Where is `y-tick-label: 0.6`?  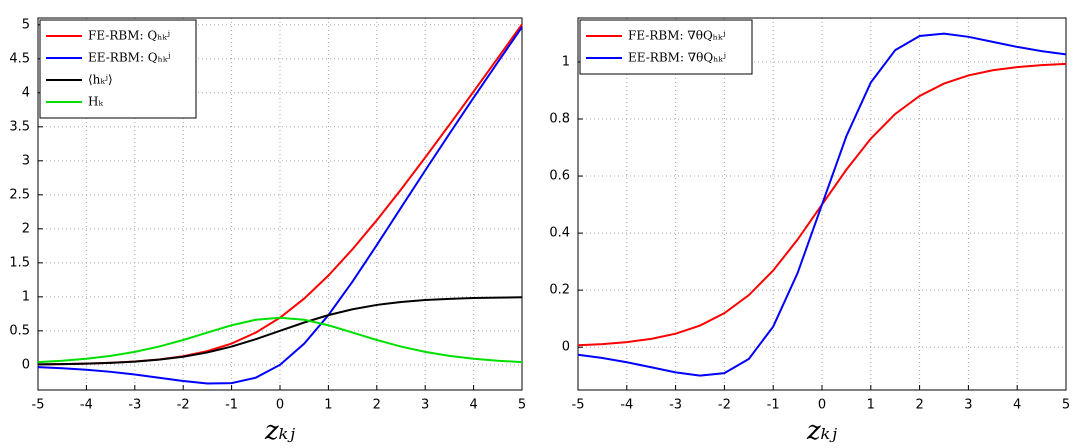 y-tick-label: 0.6 is located at coordinates (559, 176).